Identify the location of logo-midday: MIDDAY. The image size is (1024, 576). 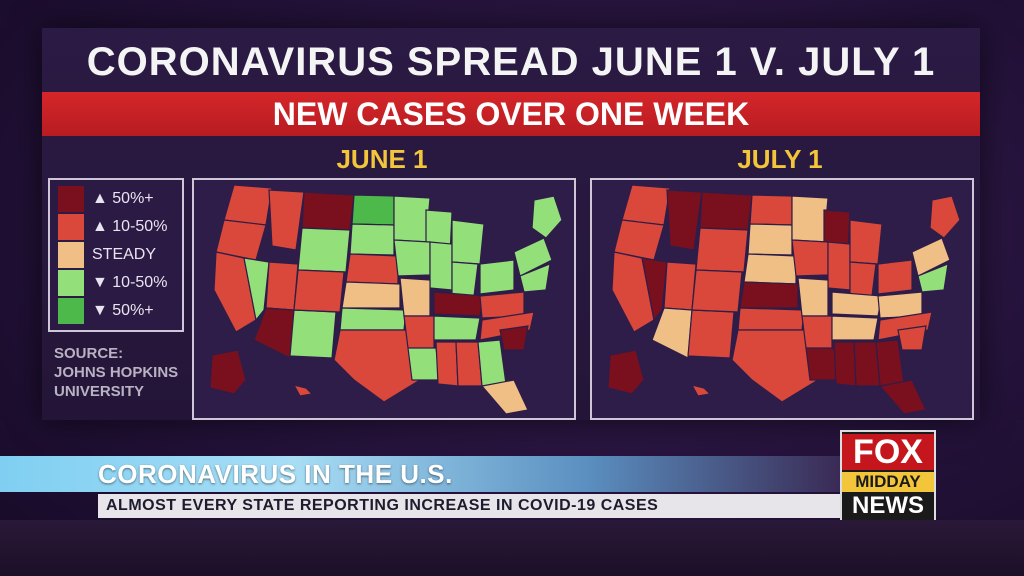
(888, 482).